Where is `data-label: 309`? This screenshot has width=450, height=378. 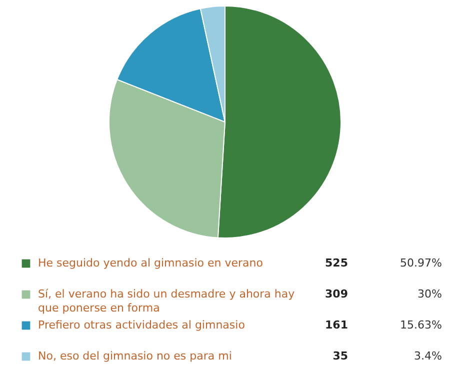 data-label: 309 is located at coordinates (336, 294).